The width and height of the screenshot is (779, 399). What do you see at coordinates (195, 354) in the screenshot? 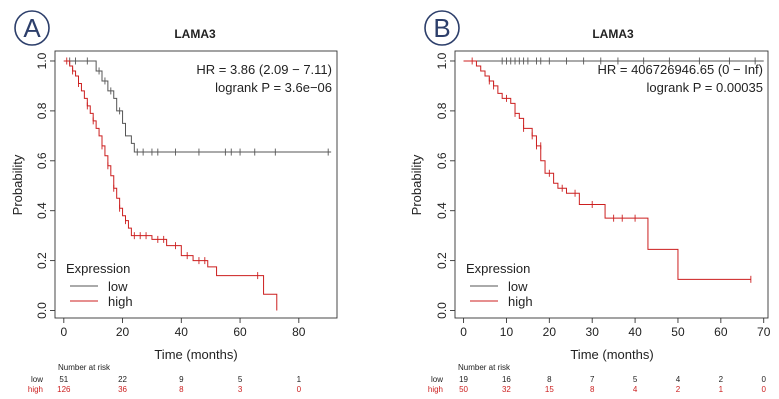
I see `panel-a-xlabel: Time (months)` at bounding box center [195, 354].